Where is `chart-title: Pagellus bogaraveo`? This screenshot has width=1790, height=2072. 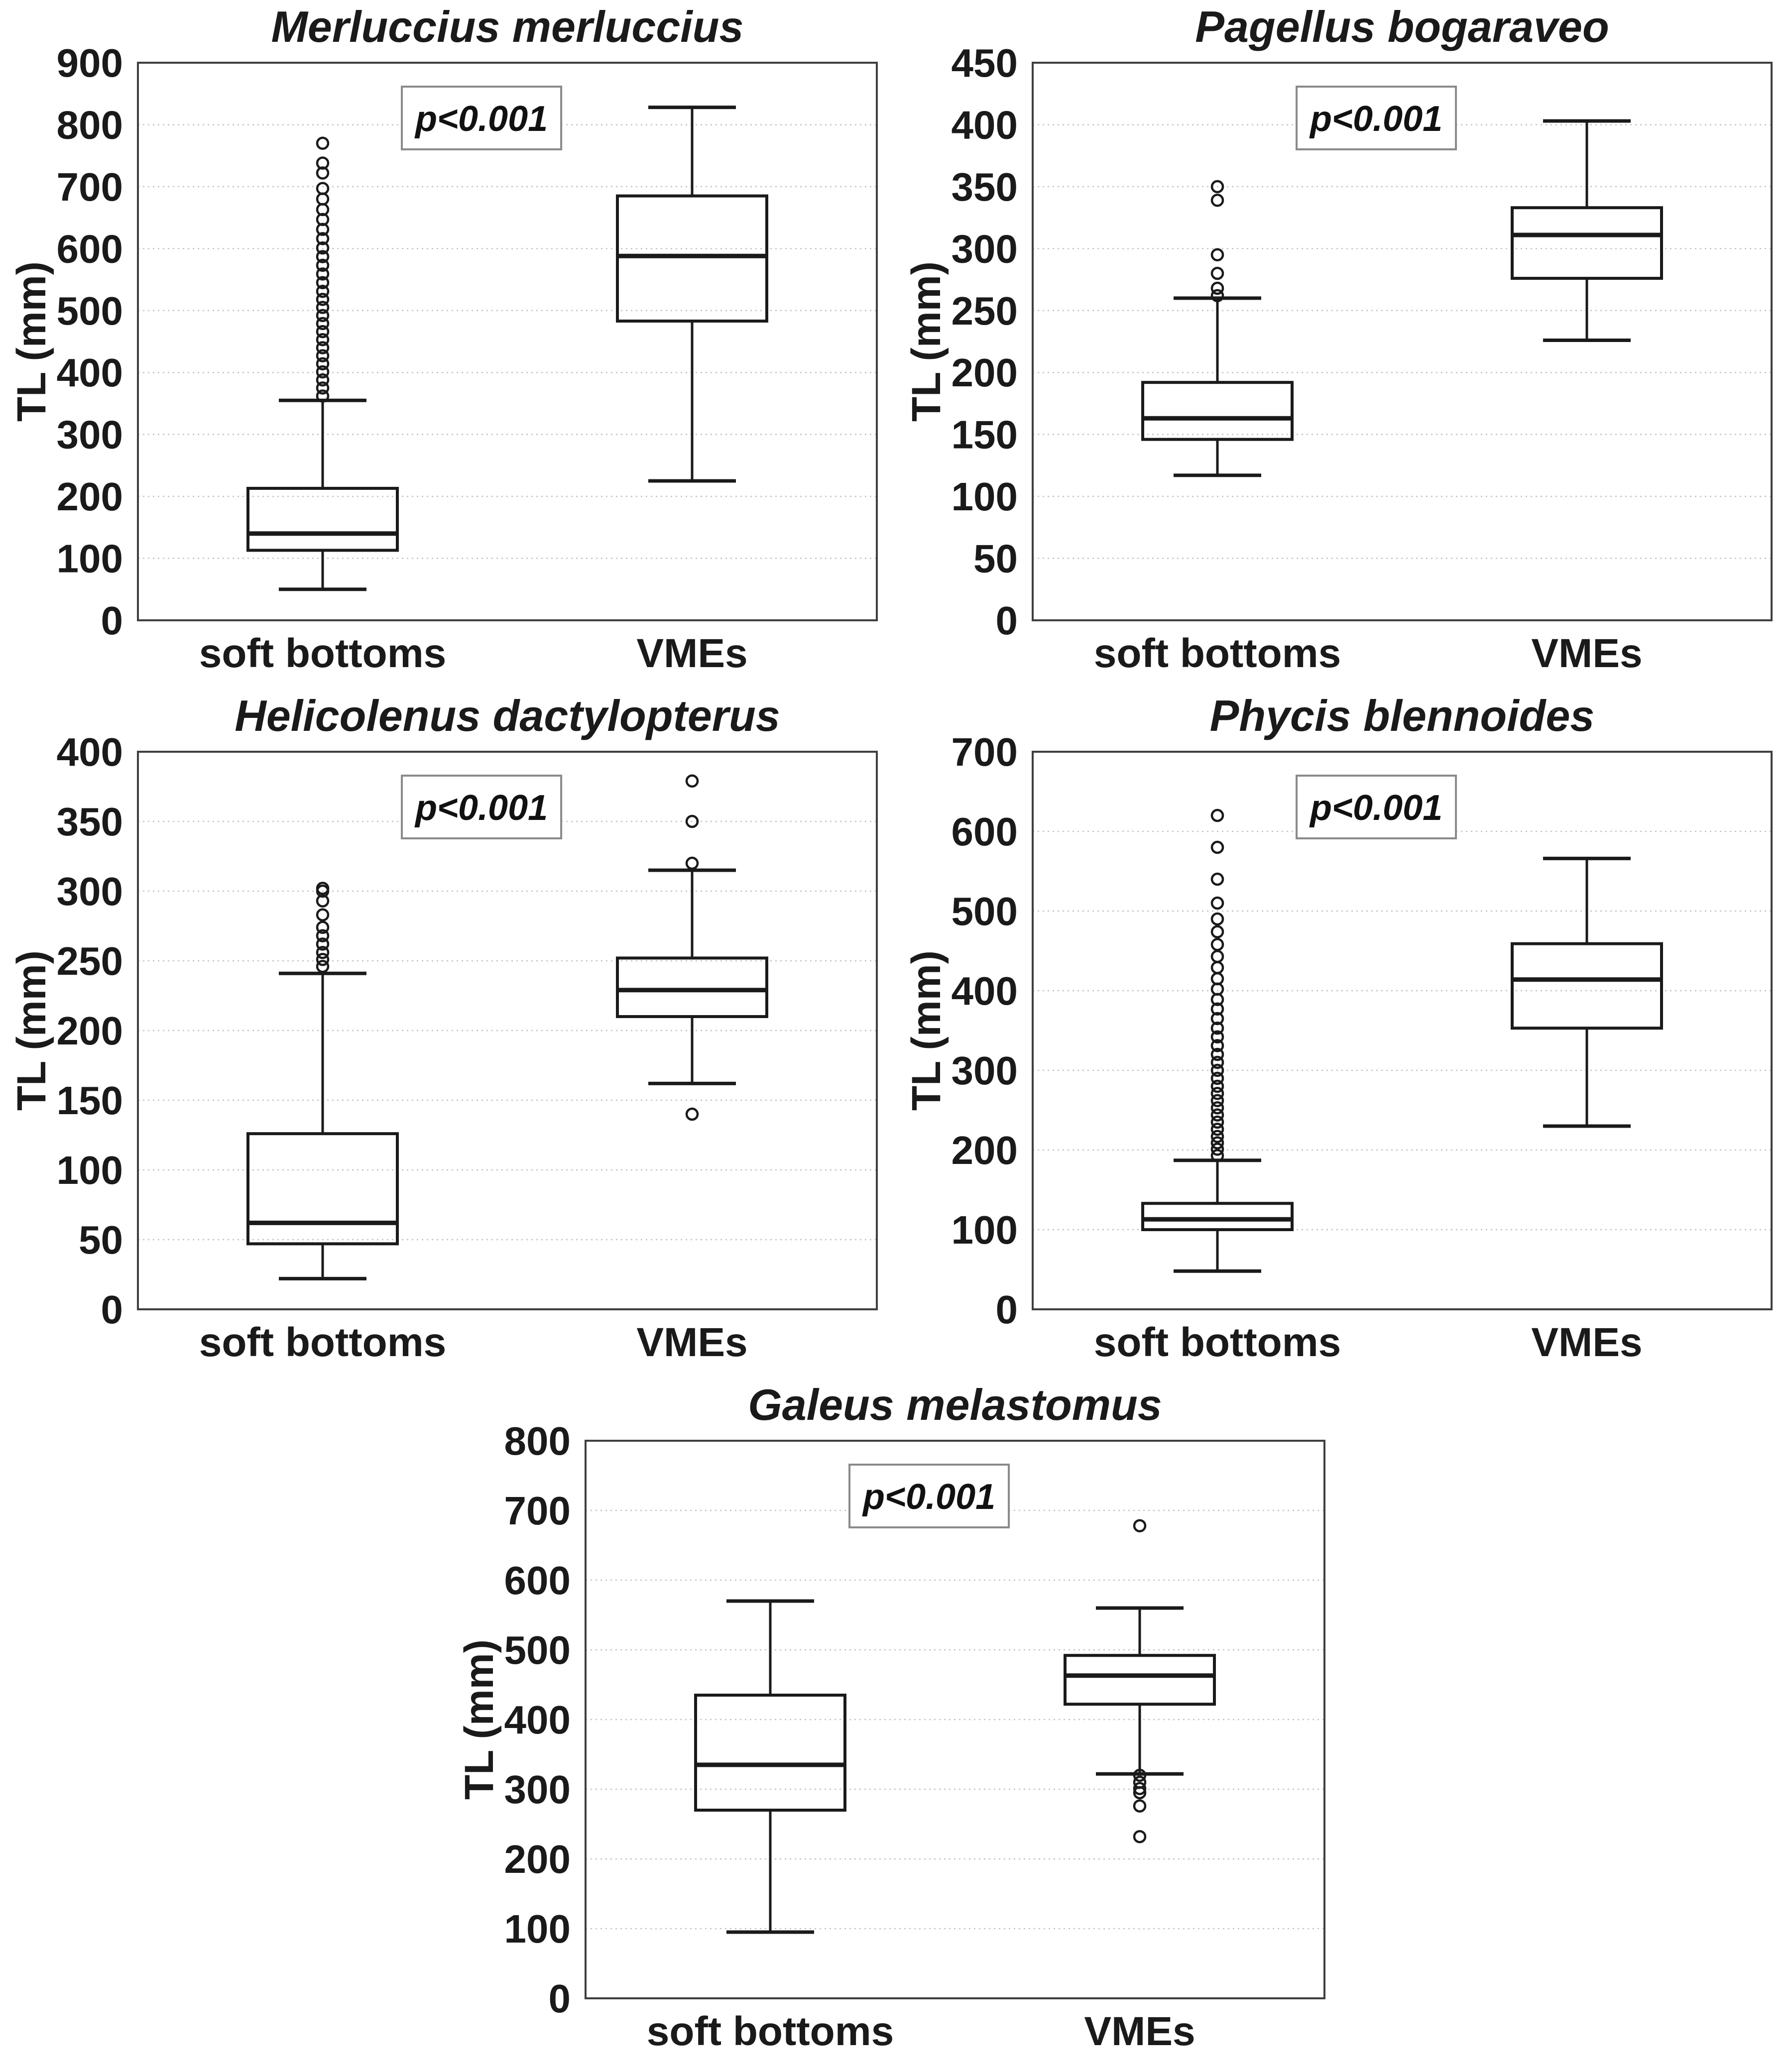 chart-title: Pagellus bogaraveo is located at coordinates (1402, 27).